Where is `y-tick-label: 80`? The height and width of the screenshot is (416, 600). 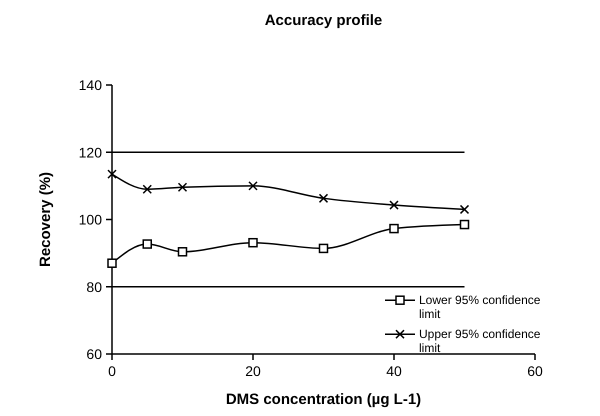
y-tick-label: 80 is located at coordinates (94, 286).